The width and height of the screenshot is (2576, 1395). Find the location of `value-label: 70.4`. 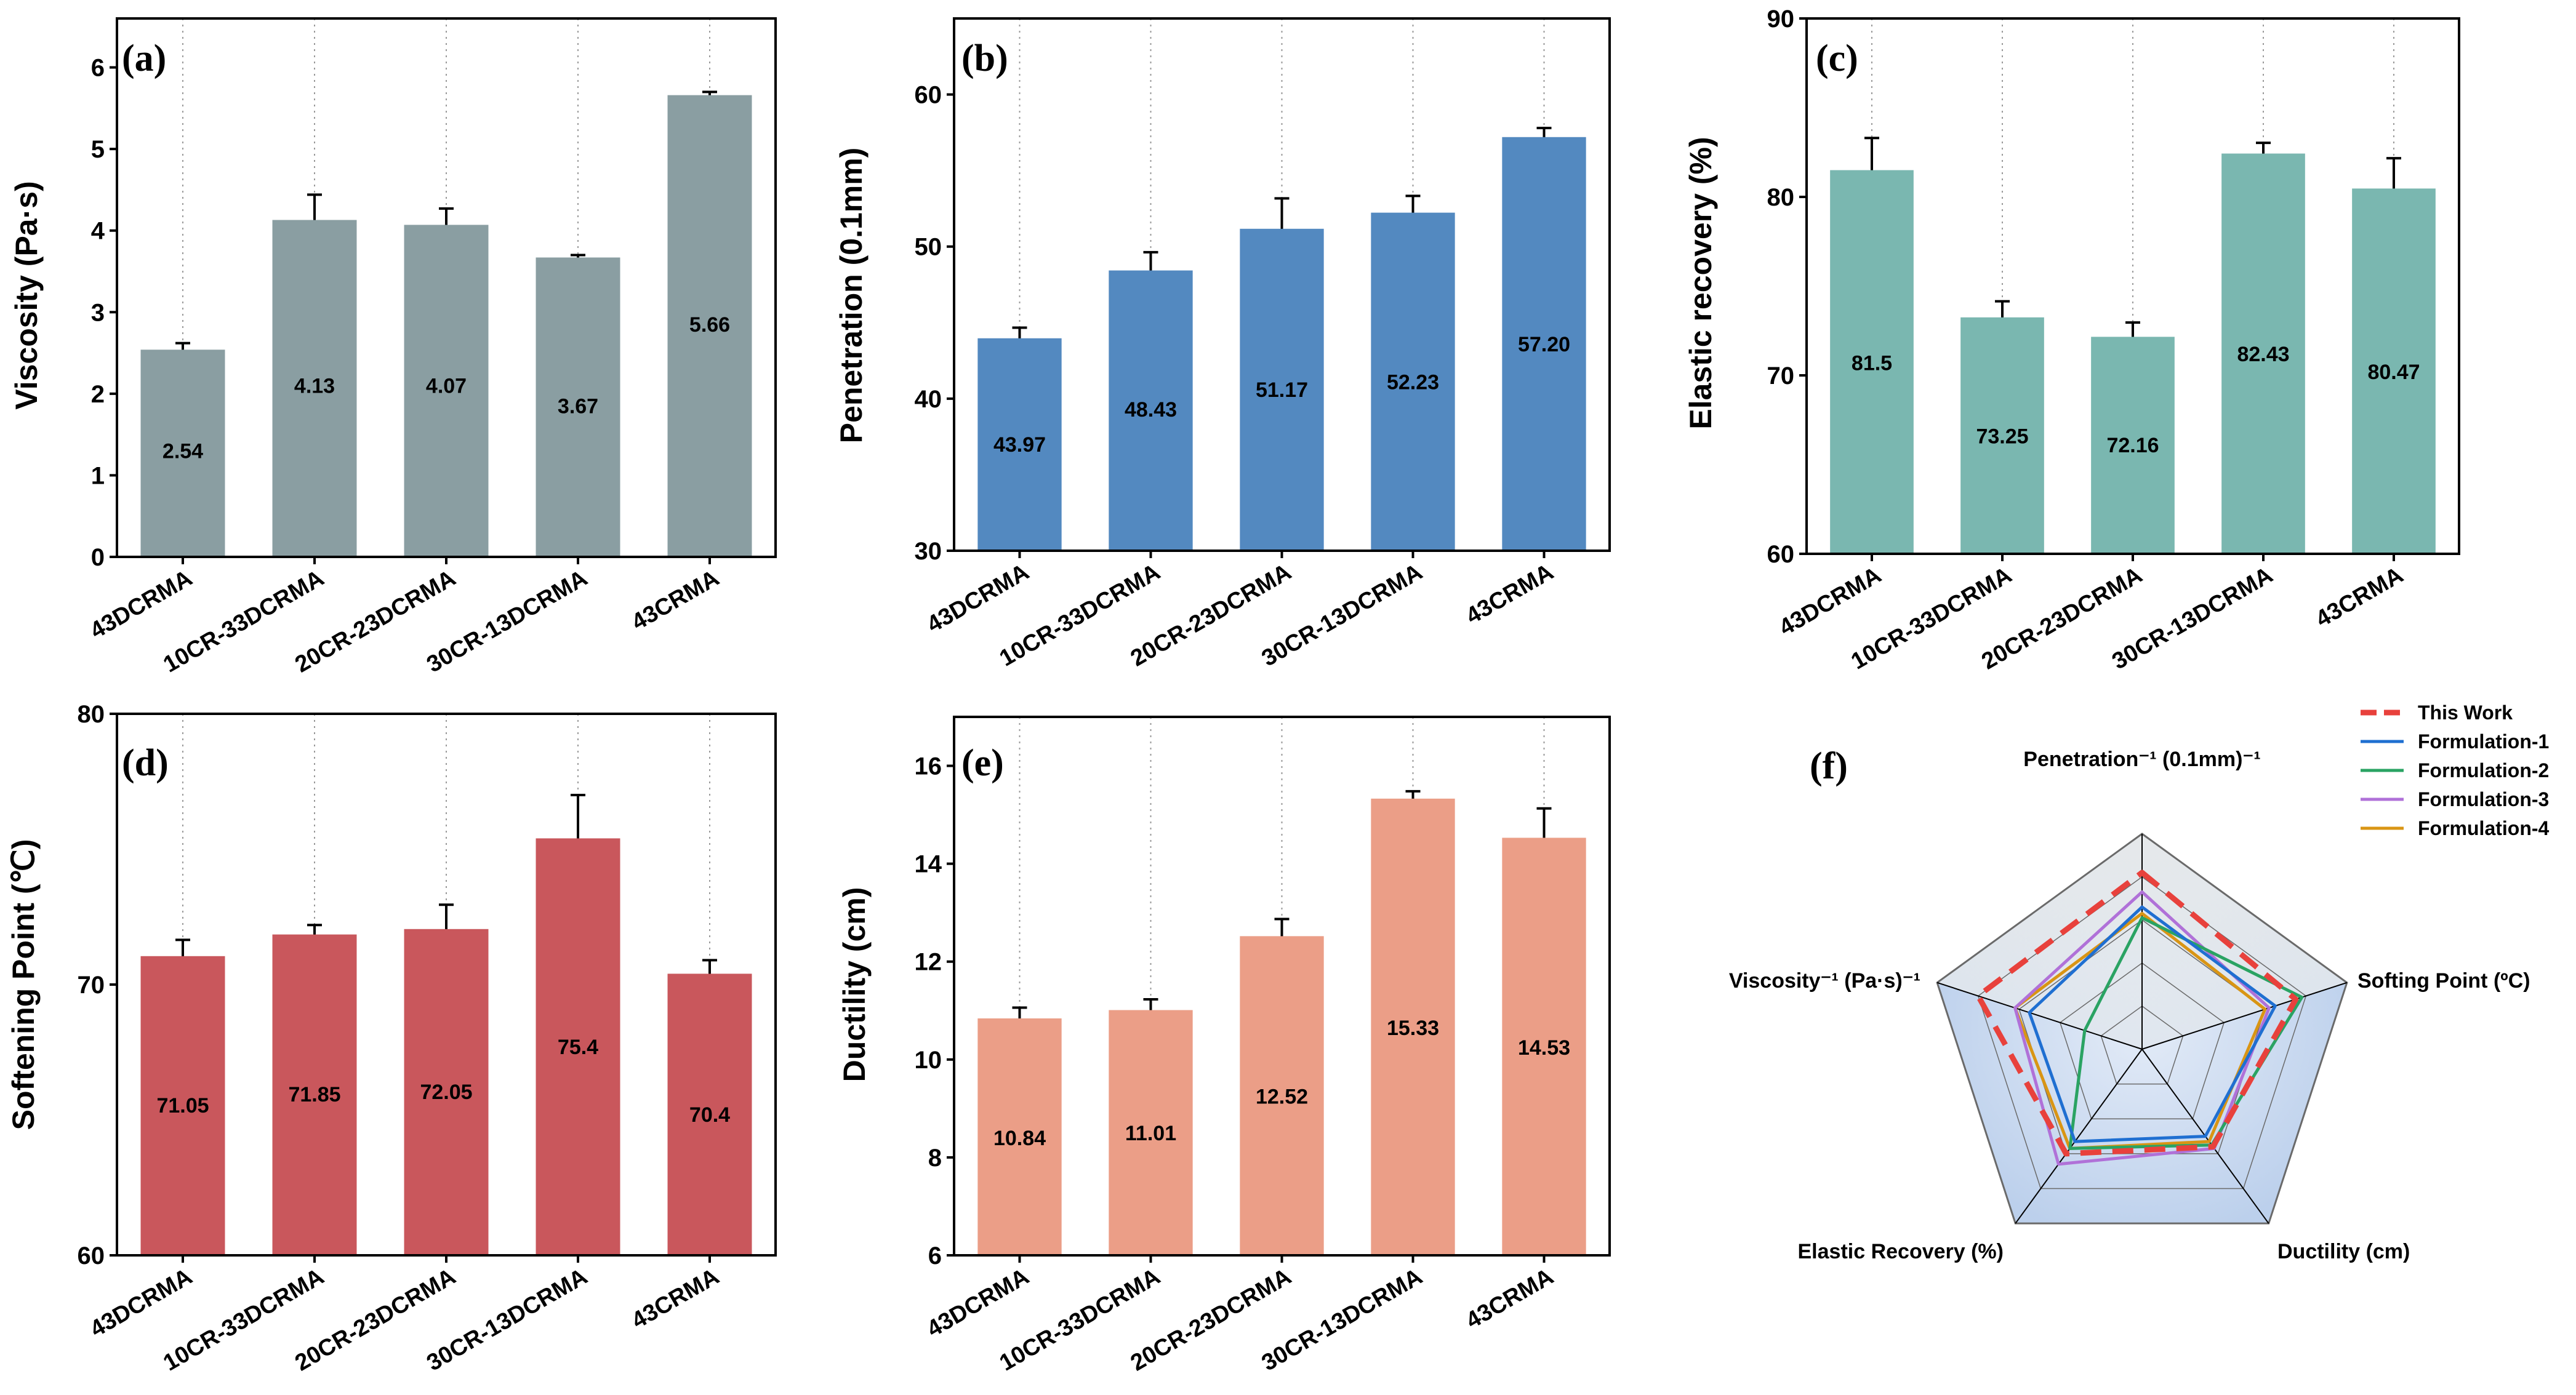

value-label: 70.4 is located at coordinates (710, 1115).